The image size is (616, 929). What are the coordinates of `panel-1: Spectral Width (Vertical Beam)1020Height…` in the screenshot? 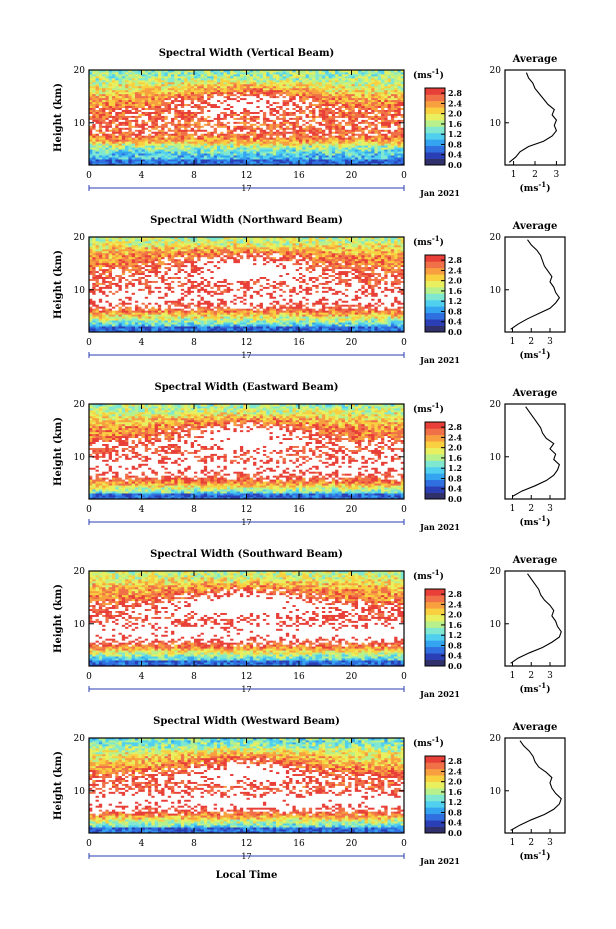 It's located at (309, 123).